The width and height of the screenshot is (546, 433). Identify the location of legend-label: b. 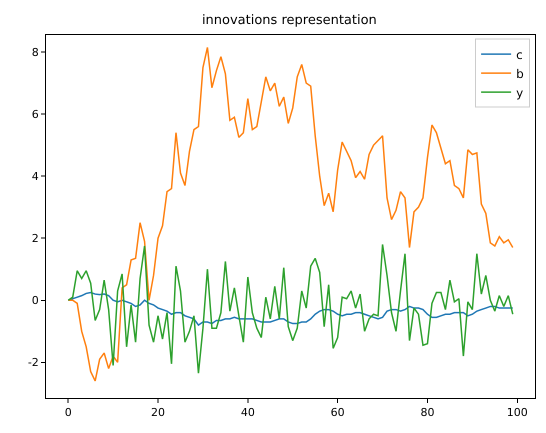
(520, 73).